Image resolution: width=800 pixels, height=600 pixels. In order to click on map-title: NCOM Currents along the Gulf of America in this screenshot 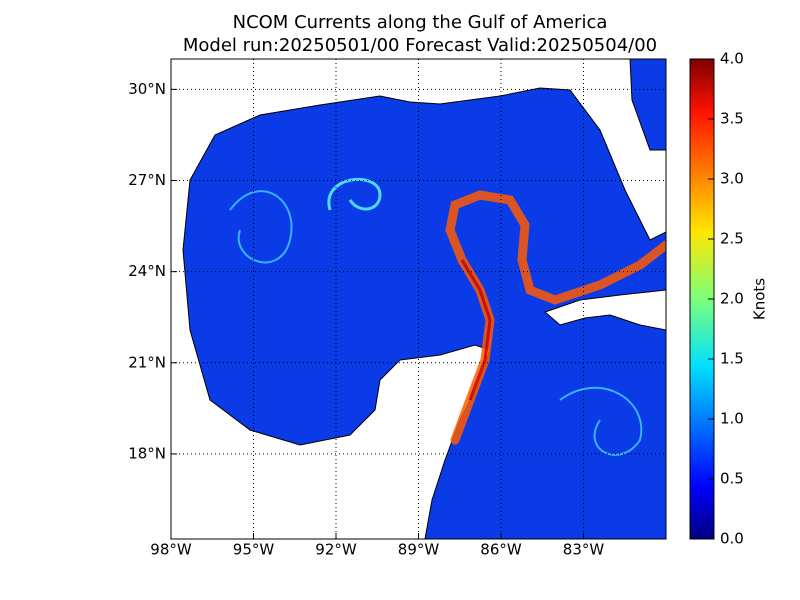, I will do `click(420, 22)`.